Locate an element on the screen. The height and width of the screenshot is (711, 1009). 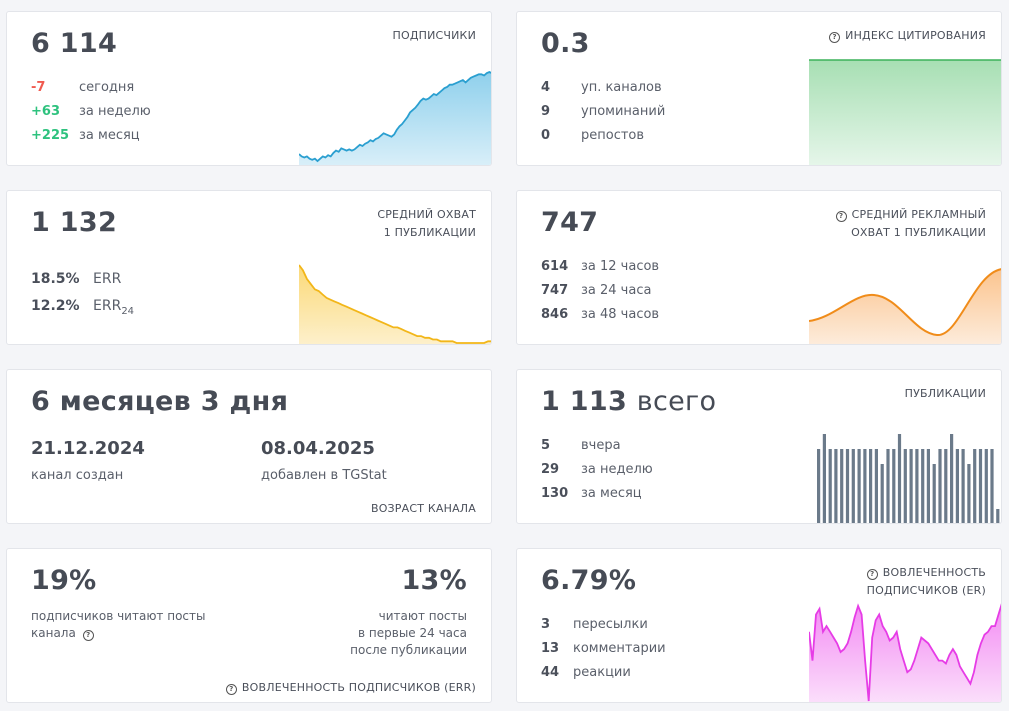
posts-yesterday-value: 5 is located at coordinates (546, 445).